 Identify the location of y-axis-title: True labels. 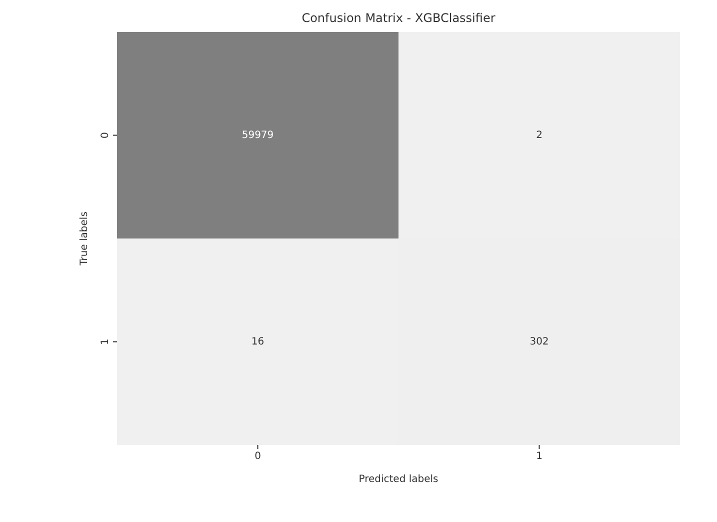
(84, 239).